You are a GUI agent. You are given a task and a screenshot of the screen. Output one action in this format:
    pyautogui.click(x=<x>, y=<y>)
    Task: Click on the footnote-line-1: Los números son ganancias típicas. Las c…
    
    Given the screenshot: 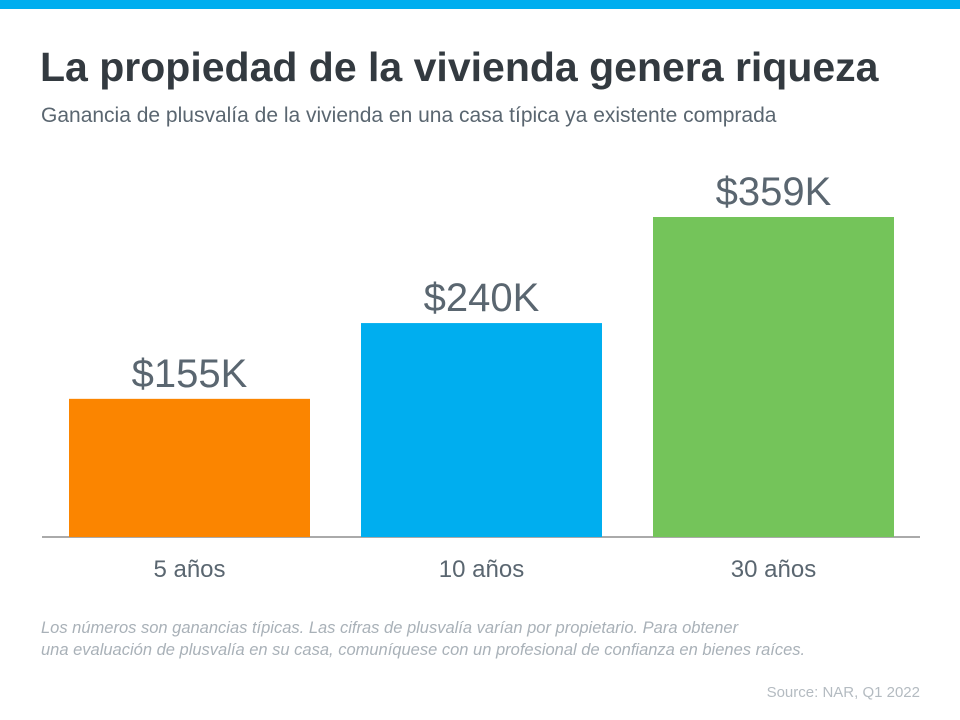 What is the action you would take?
    pyautogui.click(x=390, y=628)
    